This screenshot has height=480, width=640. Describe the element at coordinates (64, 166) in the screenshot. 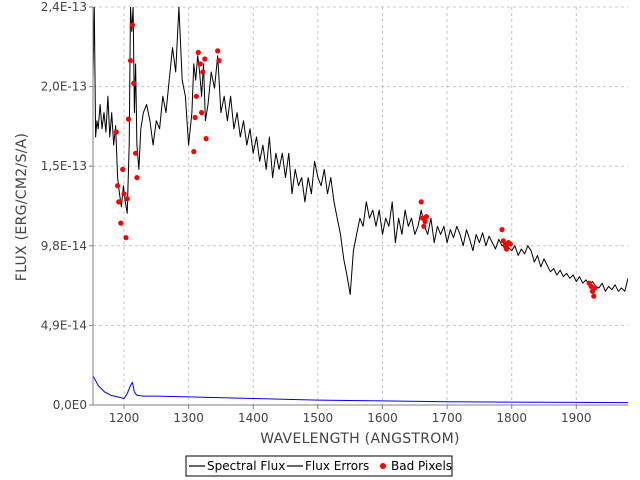

I see `y-tick-label: 1,5E-13` at that location.